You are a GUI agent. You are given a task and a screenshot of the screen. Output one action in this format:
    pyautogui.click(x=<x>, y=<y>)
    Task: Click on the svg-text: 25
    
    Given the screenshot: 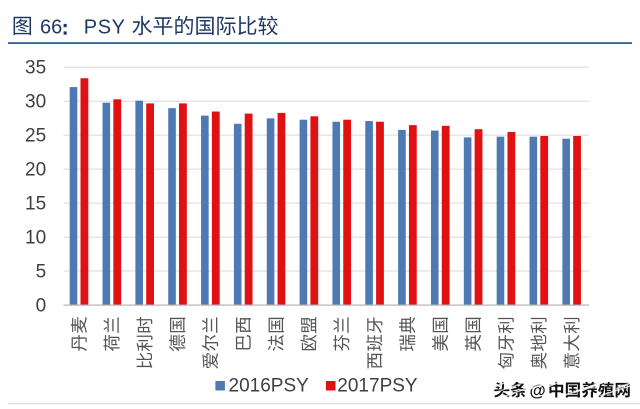 What is the action you would take?
    pyautogui.click(x=35, y=136)
    